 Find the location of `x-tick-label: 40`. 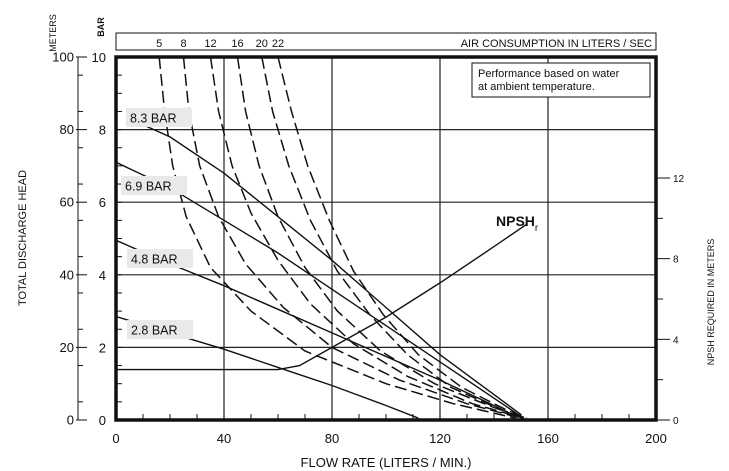

x-tick-label: 40 is located at coordinates (224, 438).